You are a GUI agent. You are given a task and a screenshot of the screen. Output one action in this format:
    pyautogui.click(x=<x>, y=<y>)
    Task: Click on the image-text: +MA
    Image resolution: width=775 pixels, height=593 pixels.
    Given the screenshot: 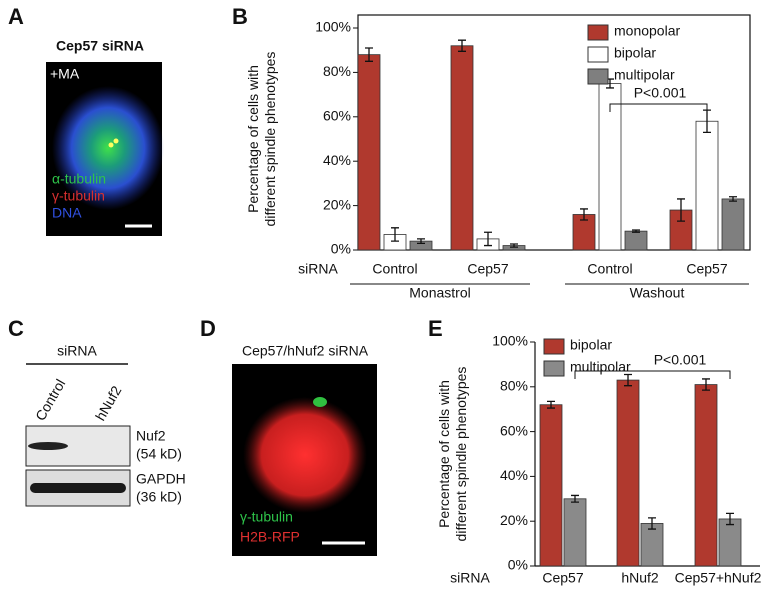 What is the action you would take?
    pyautogui.click(x=65, y=74)
    